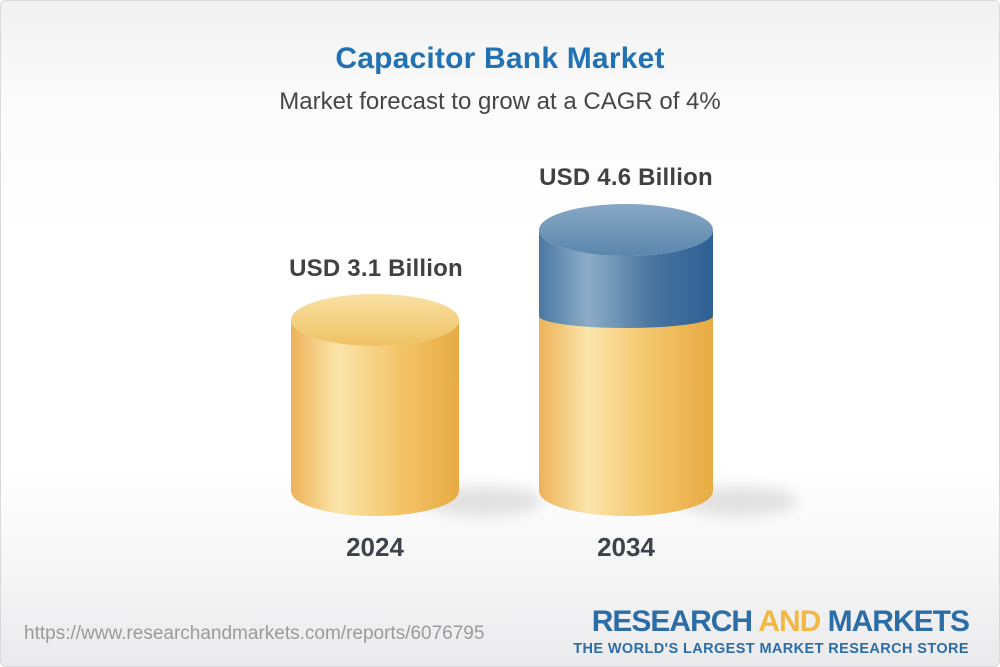 This screenshot has height=667, width=1000. I want to click on logo-wordmark: RESEARCH AND MARKETS, so click(771, 622).